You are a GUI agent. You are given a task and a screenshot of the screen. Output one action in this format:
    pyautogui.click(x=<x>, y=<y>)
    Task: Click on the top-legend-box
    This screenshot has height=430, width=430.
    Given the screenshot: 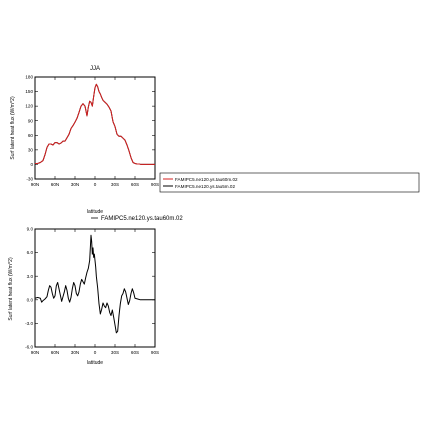 What is the action you would take?
    pyautogui.click(x=289, y=182)
    